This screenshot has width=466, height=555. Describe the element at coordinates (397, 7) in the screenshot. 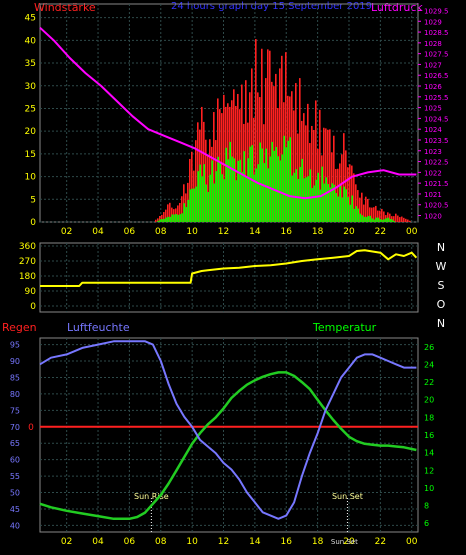

I see `pressure-label: Luftdruck` at that location.